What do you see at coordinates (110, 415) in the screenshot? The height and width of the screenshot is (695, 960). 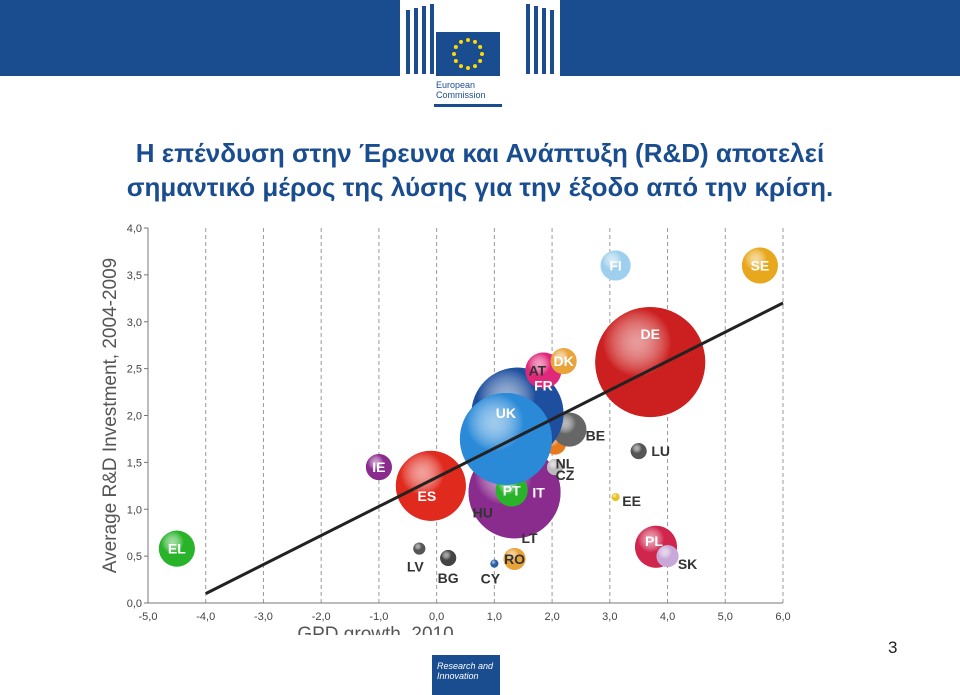 I see `y-axis-title: Average R&D Investment, 2004-2009` at bounding box center [110, 415].